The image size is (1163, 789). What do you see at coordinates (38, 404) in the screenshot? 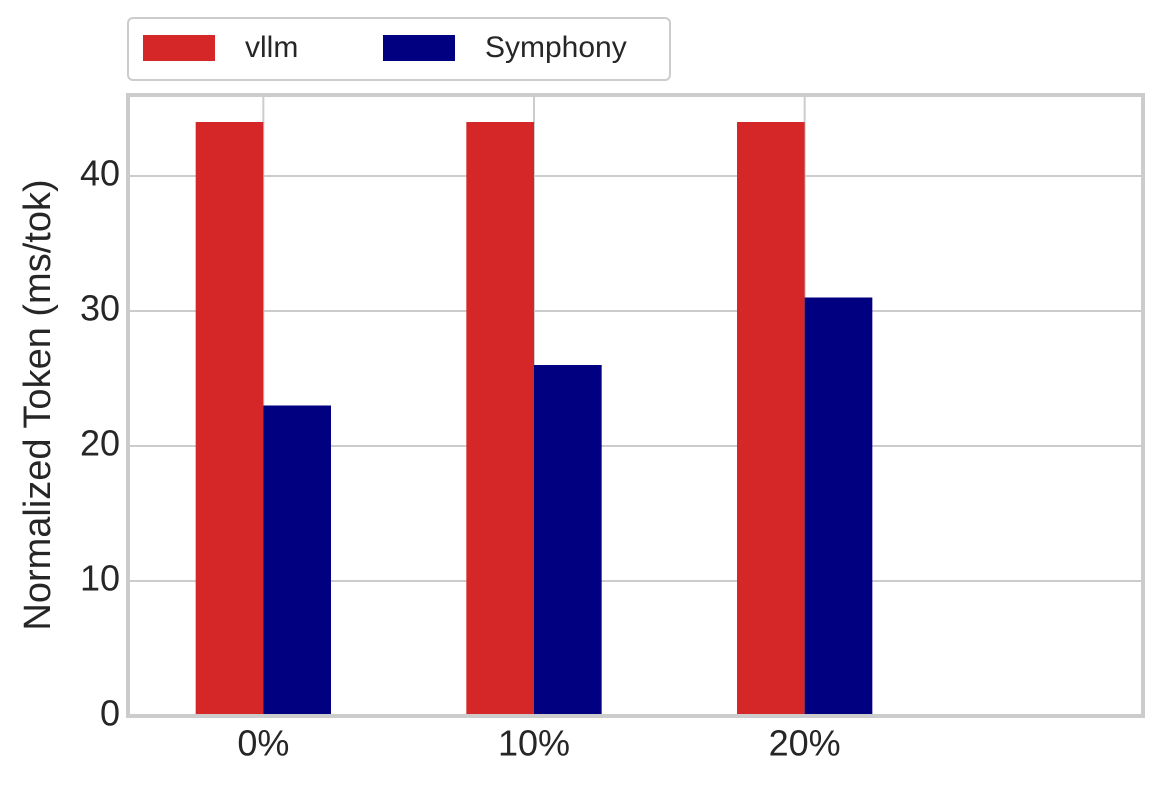
I see `y-axis-label: Normalized Token (ms/tok)` at bounding box center [38, 404].